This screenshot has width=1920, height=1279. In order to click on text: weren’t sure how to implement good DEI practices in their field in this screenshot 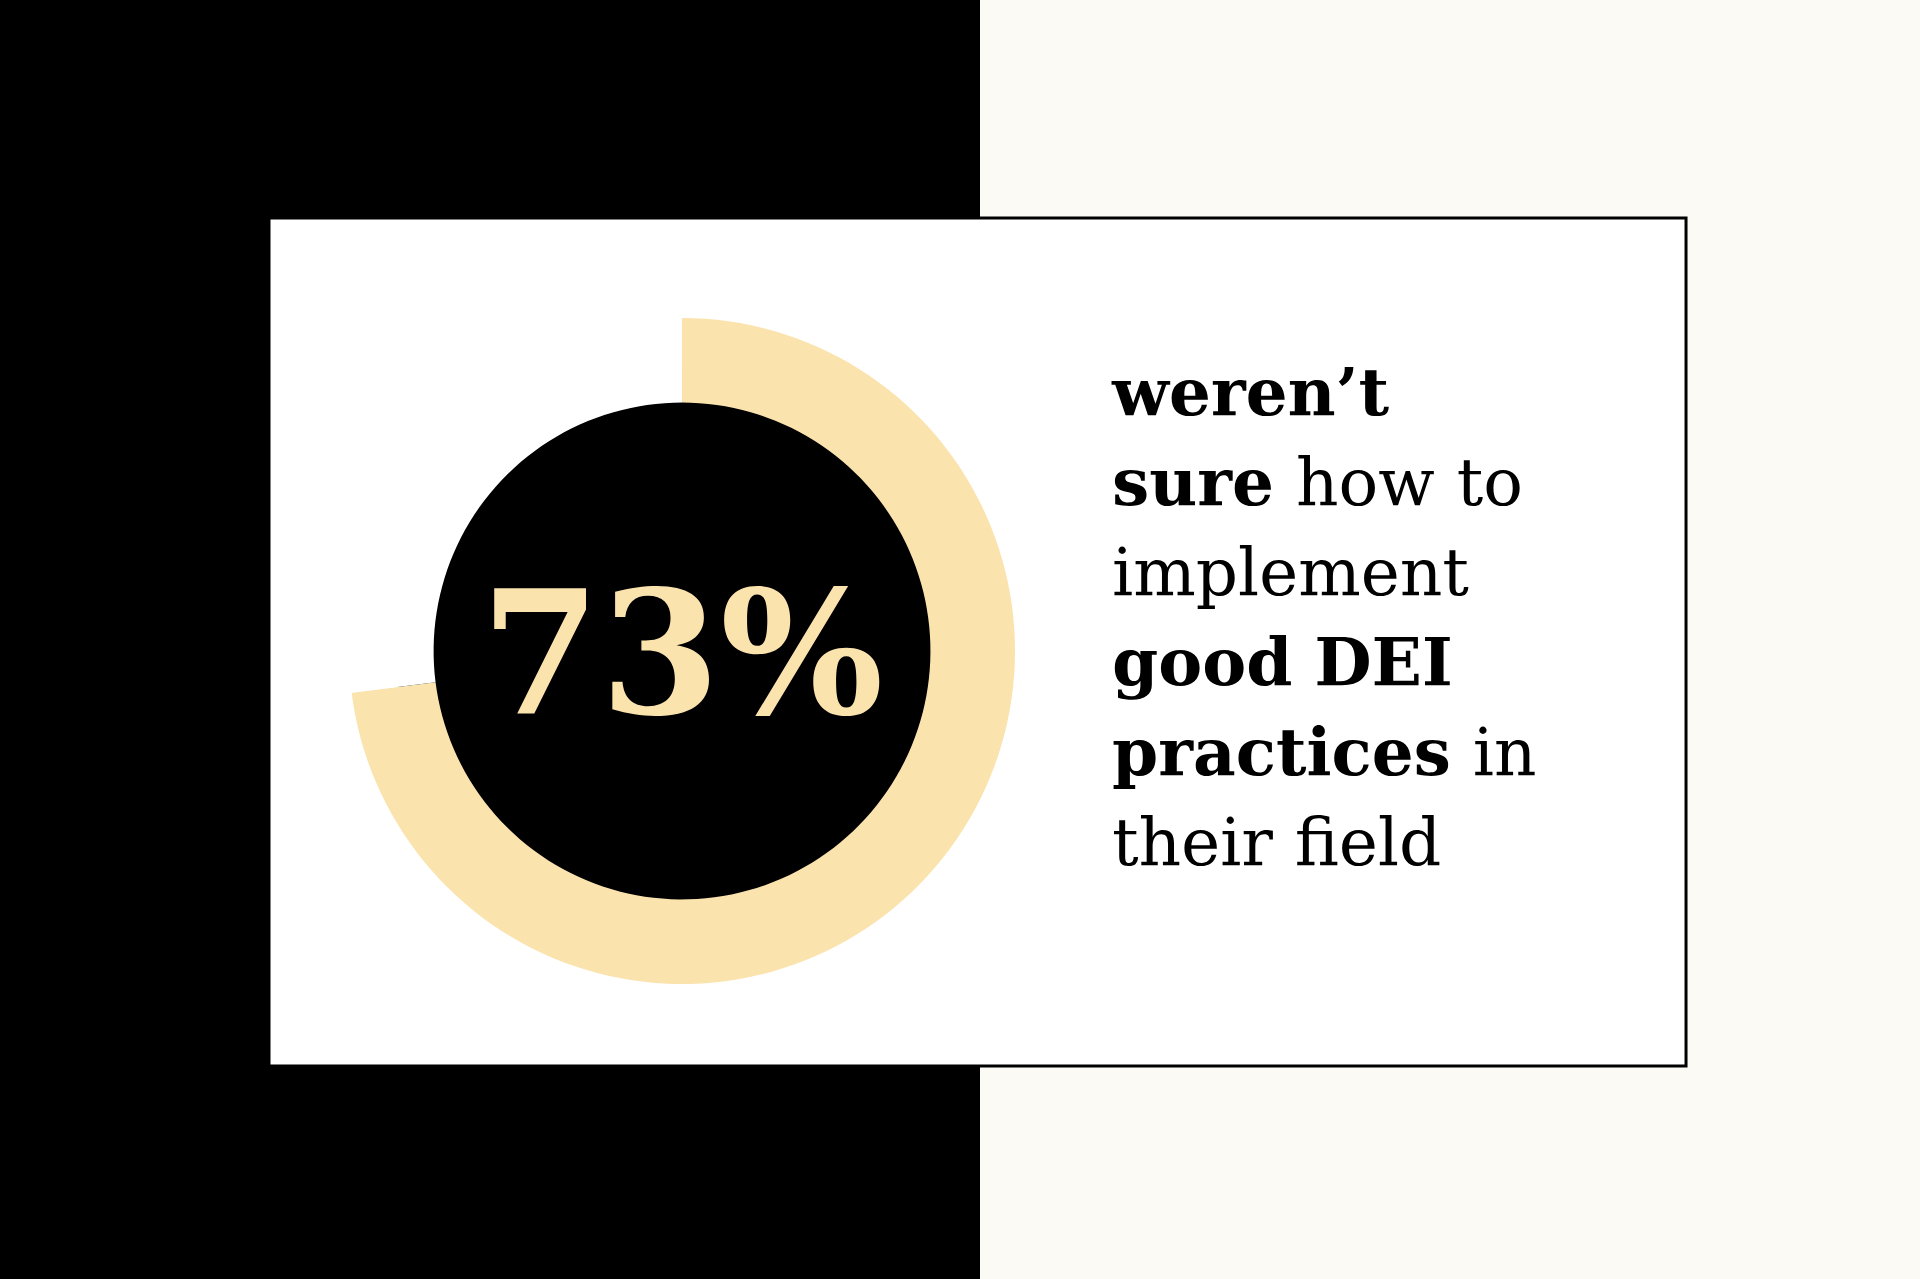, I will do `click(1323, 617)`.